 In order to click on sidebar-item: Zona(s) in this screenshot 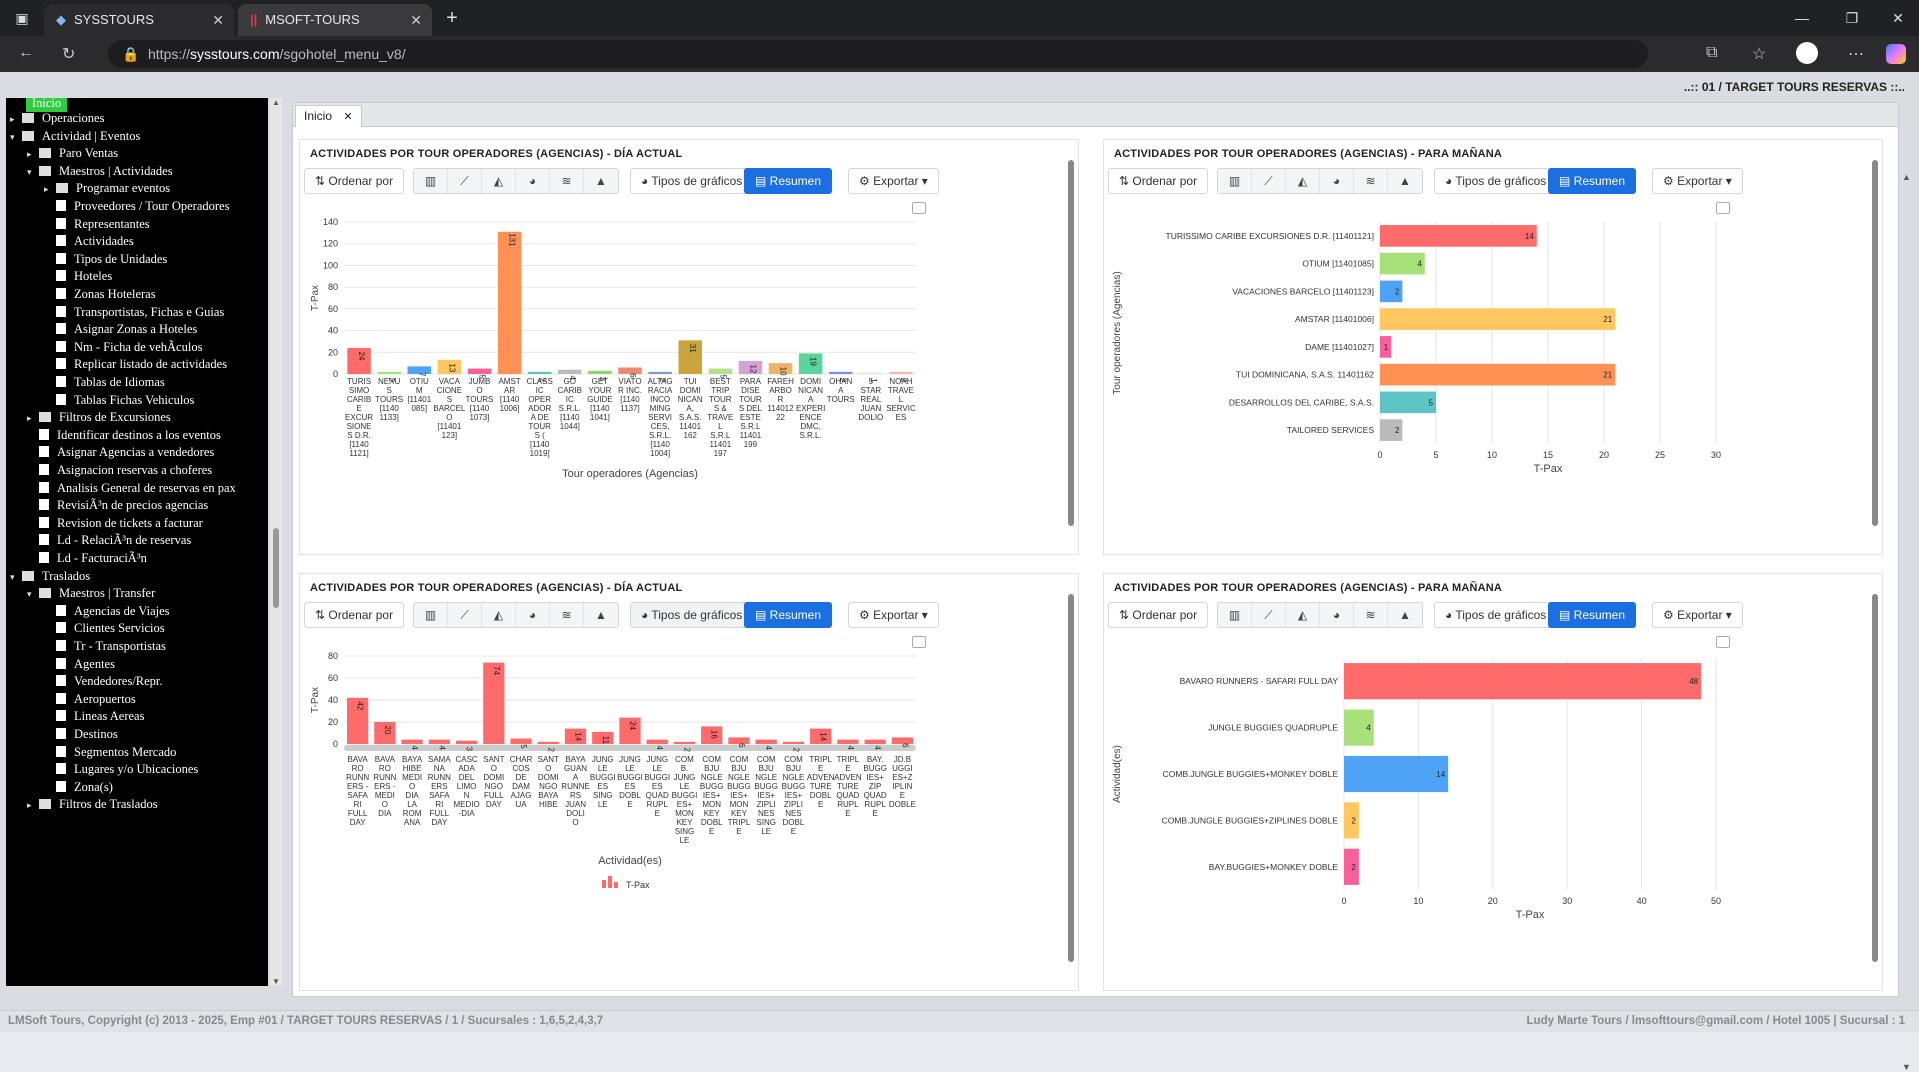, I will do `click(78, 787)`.